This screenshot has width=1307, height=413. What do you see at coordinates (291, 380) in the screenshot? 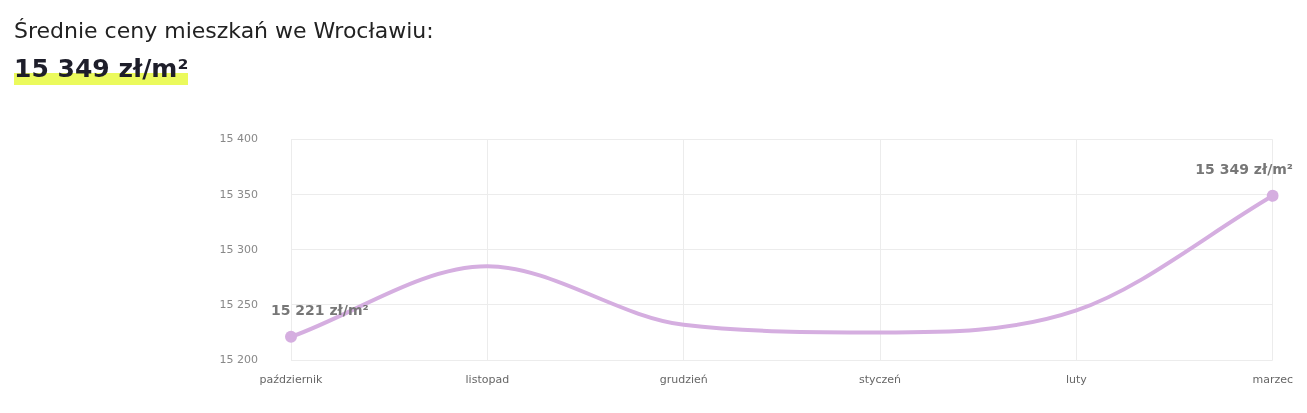
I see `x-tick-label: październik` at bounding box center [291, 380].